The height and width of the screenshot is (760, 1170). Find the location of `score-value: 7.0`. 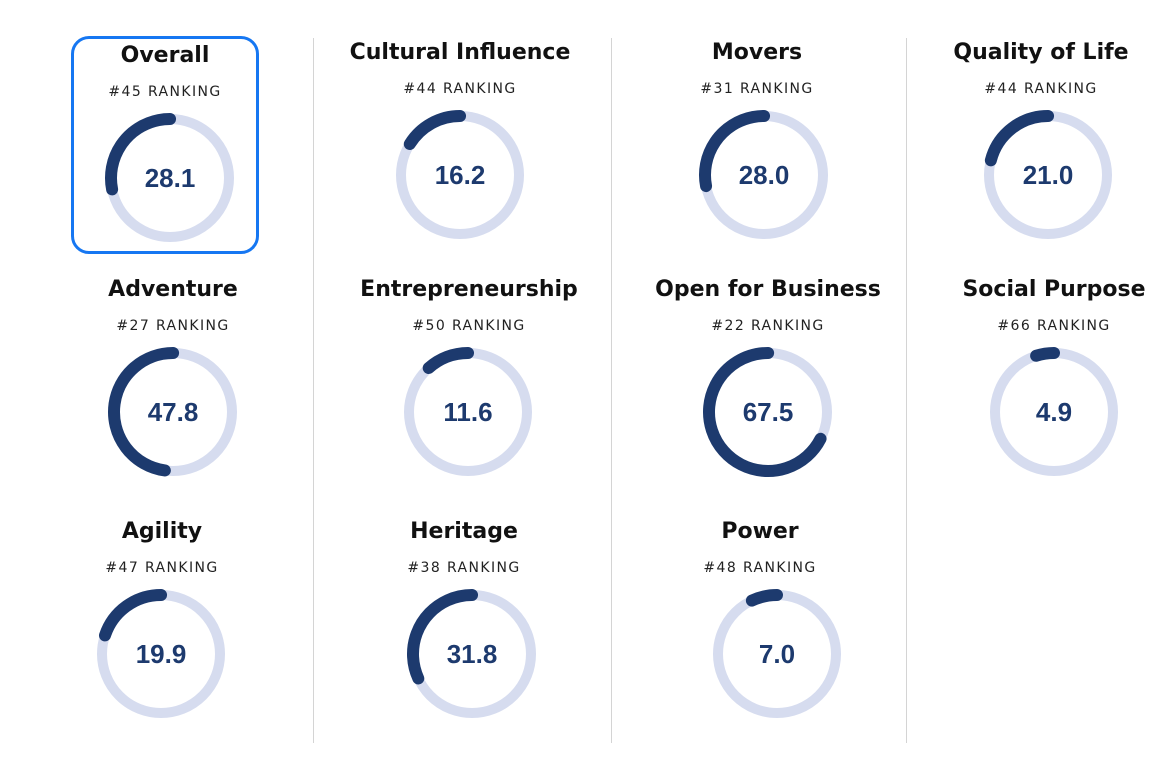

score-value: 7.0 is located at coordinates (777, 654).